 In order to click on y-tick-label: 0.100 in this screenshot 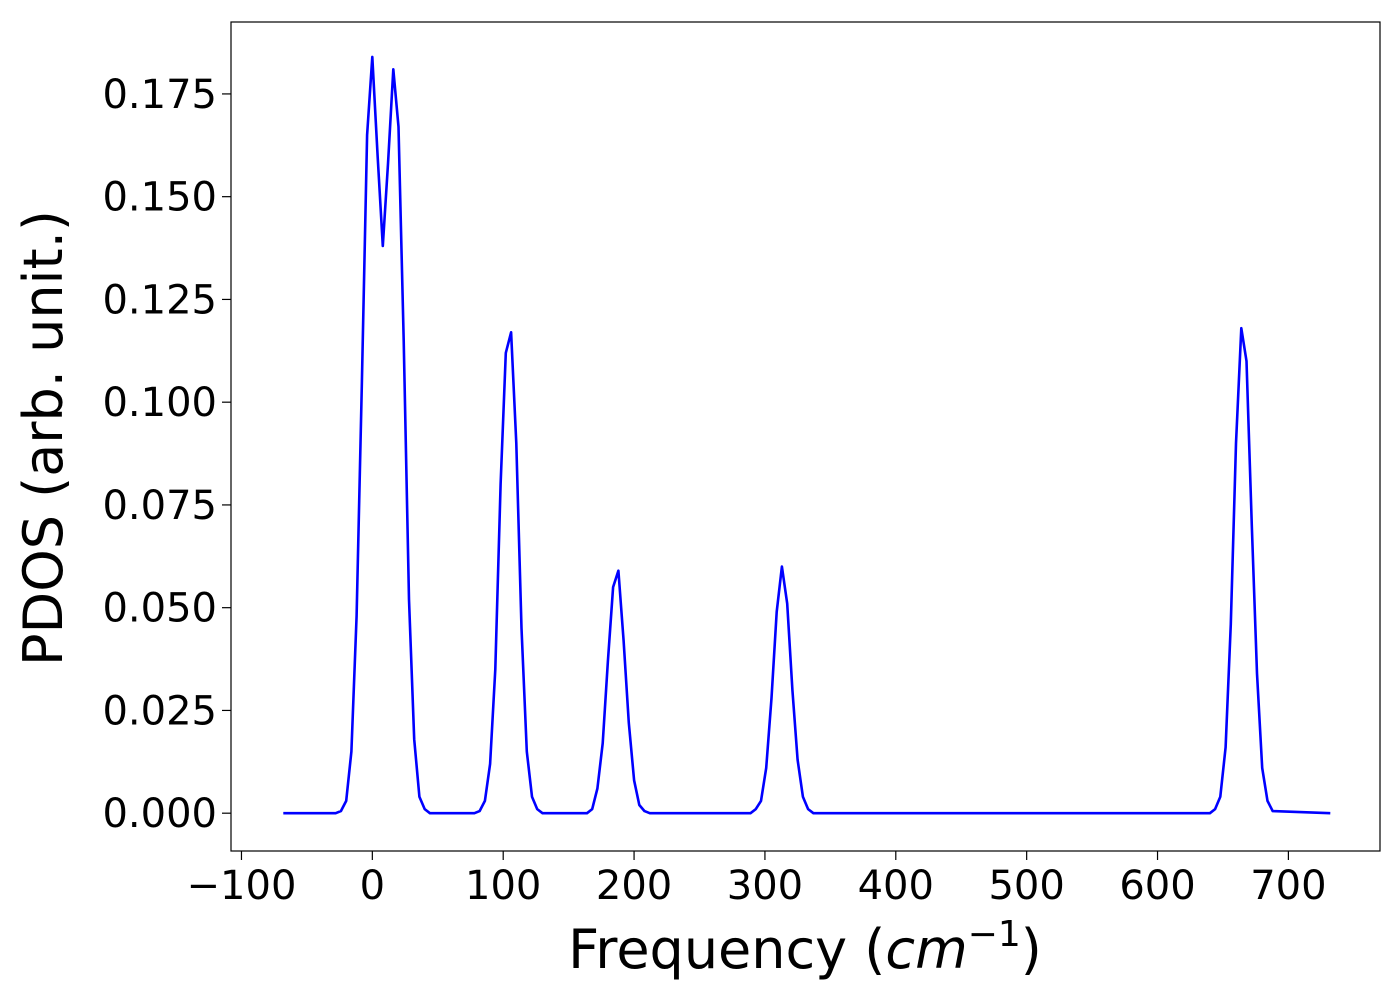, I will do `click(159, 403)`.